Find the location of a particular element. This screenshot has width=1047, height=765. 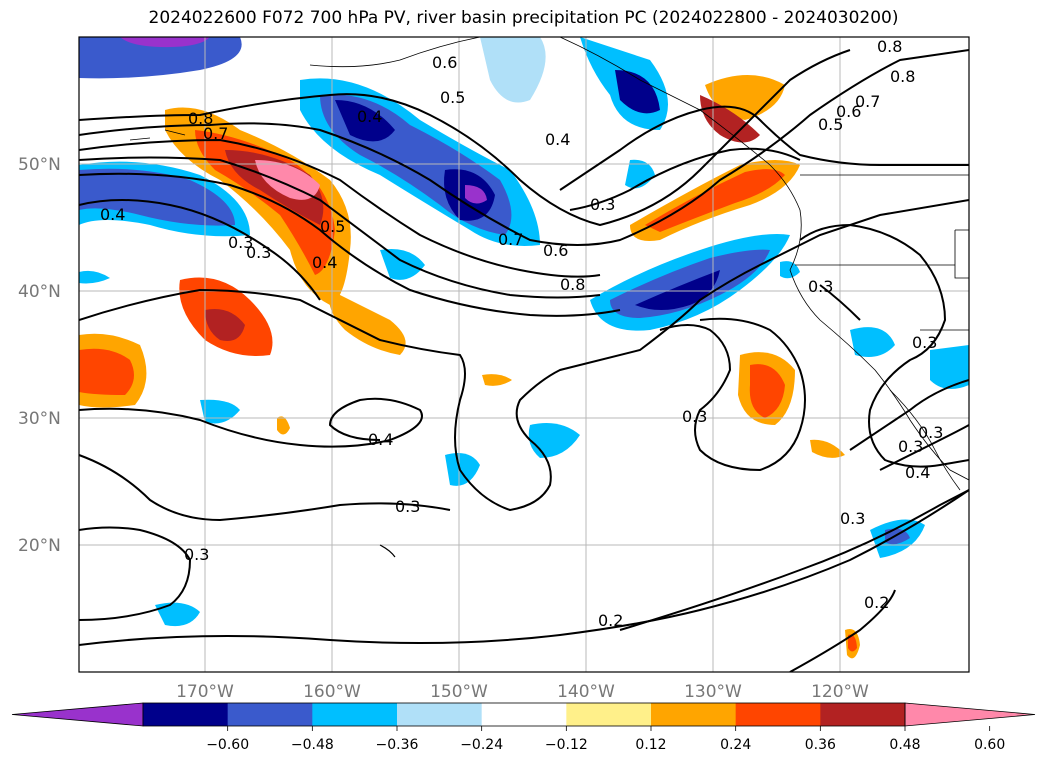

colorbar-tick-label: 0.24 is located at coordinates (735, 745).